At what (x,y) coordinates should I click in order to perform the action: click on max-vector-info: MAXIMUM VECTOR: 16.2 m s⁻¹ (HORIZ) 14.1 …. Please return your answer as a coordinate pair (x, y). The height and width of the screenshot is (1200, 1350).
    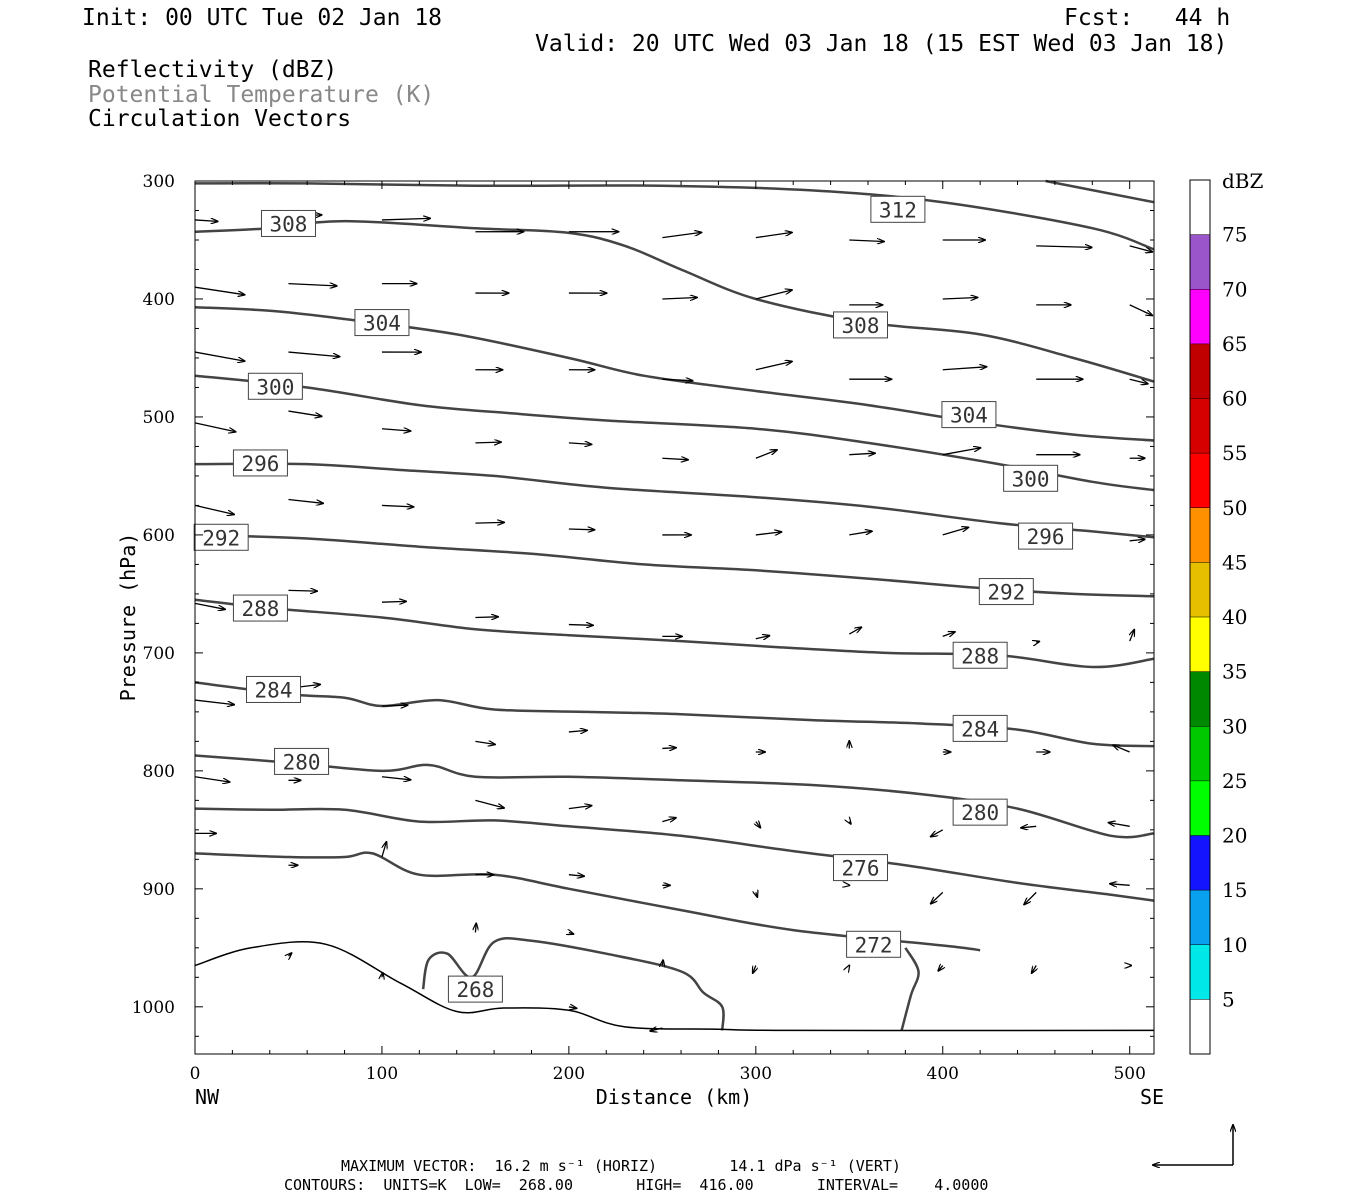
    Looking at the image, I should click on (621, 1166).